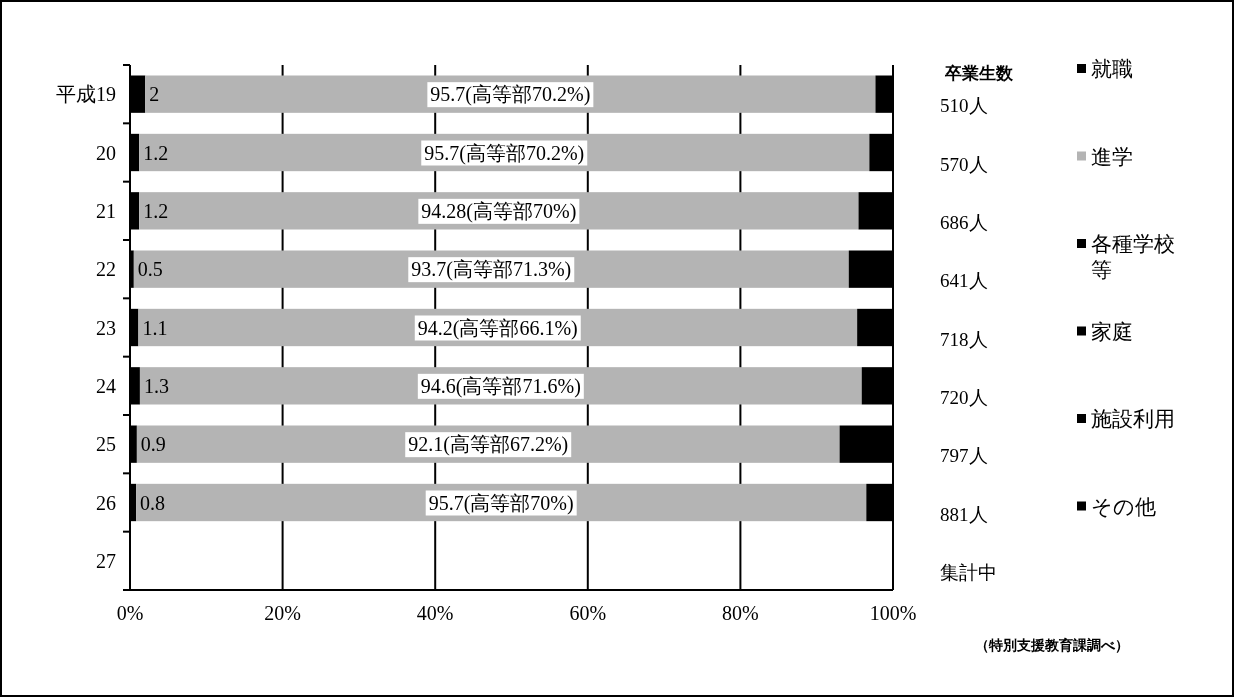 The image size is (1234, 697). What do you see at coordinates (1112, 156) in the screenshot?
I see `legend-label: 進学` at bounding box center [1112, 156].